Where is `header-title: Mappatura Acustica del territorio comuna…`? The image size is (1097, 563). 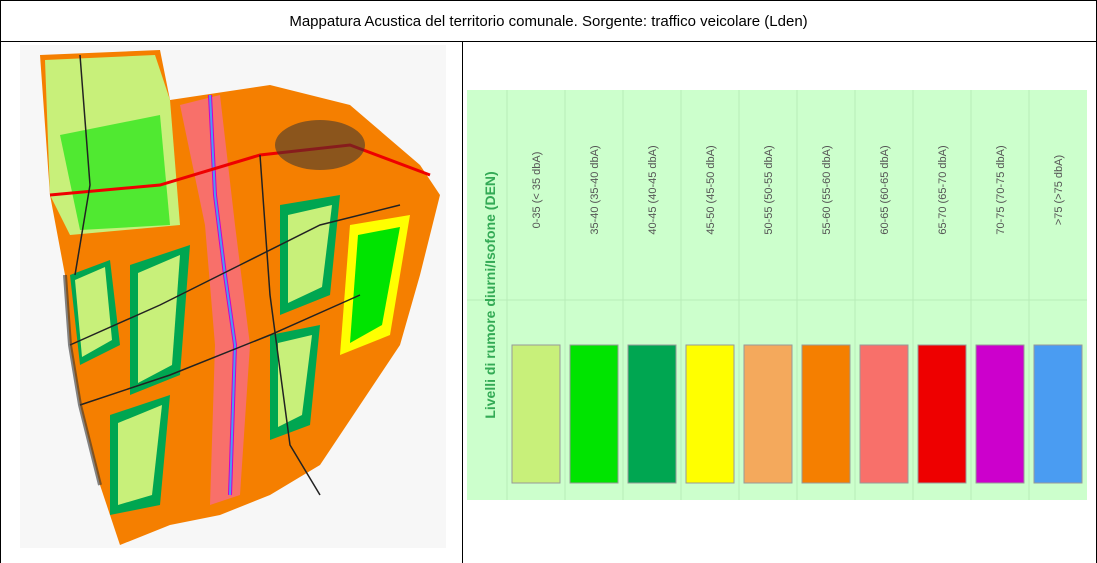 header-title: Mappatura Acustica del territorio comuna… is located at coordinates (548, 21).